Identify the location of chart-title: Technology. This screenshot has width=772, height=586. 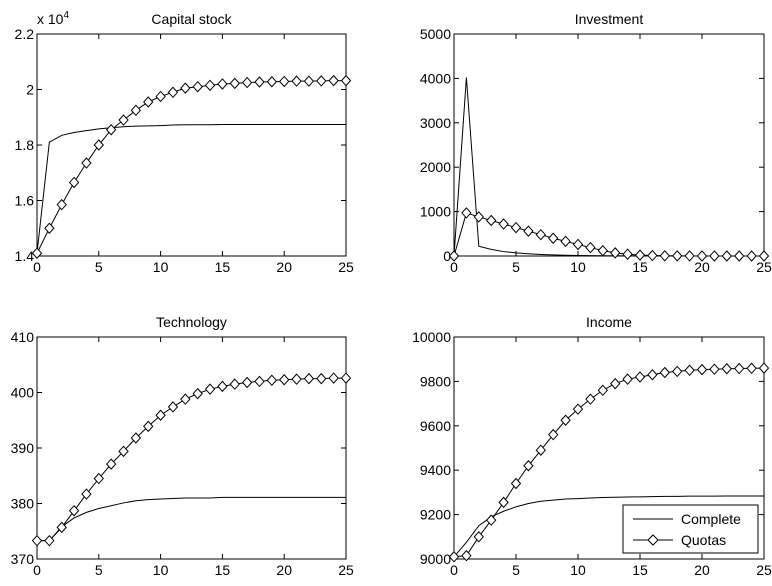
(191, 322).